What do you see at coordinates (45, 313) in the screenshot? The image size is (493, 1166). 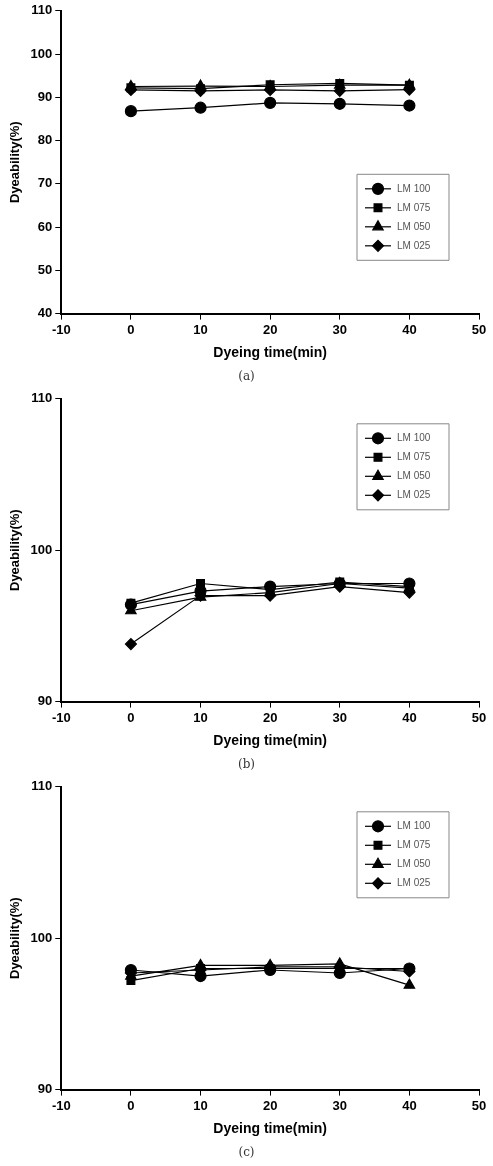 I see `y-tick-label: 40` at bounding box center [45, 313].